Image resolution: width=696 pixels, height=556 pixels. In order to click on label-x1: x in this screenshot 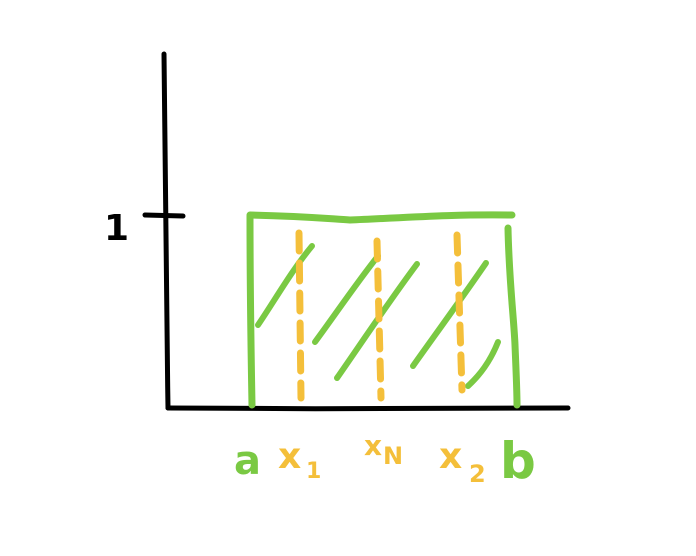, I will do `click(289, 456)`.